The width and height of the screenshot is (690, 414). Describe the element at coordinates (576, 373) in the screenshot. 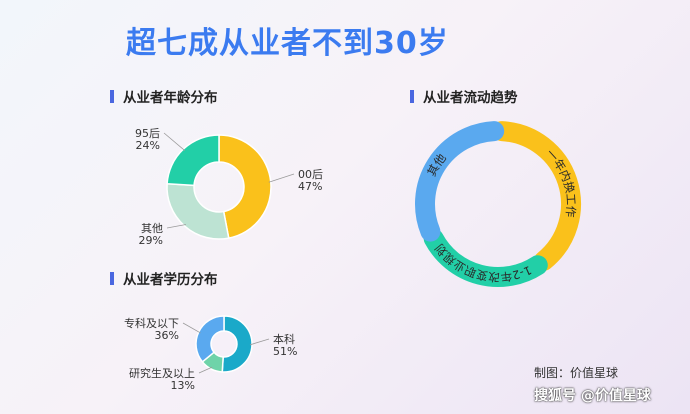

I see `credit-text: 制图：价值星球` at that location.